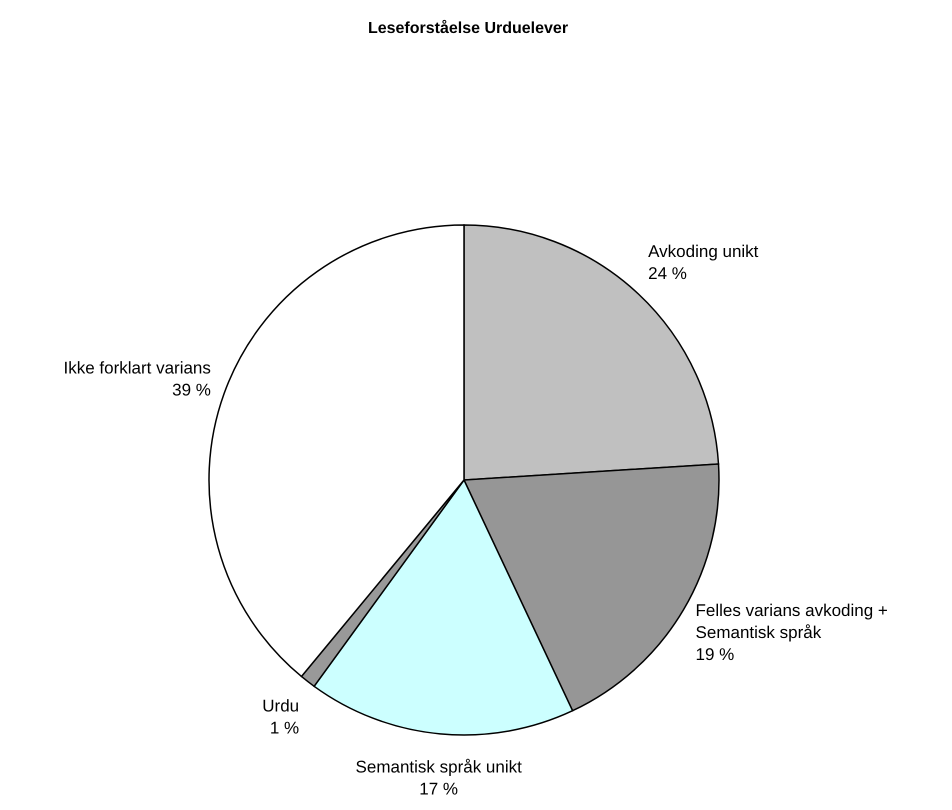 The height and width of the screenshot is (810, 952). Describe the element at coordinates (285, 727) in the screenshot. I see `data-label: 1 %` at that location.